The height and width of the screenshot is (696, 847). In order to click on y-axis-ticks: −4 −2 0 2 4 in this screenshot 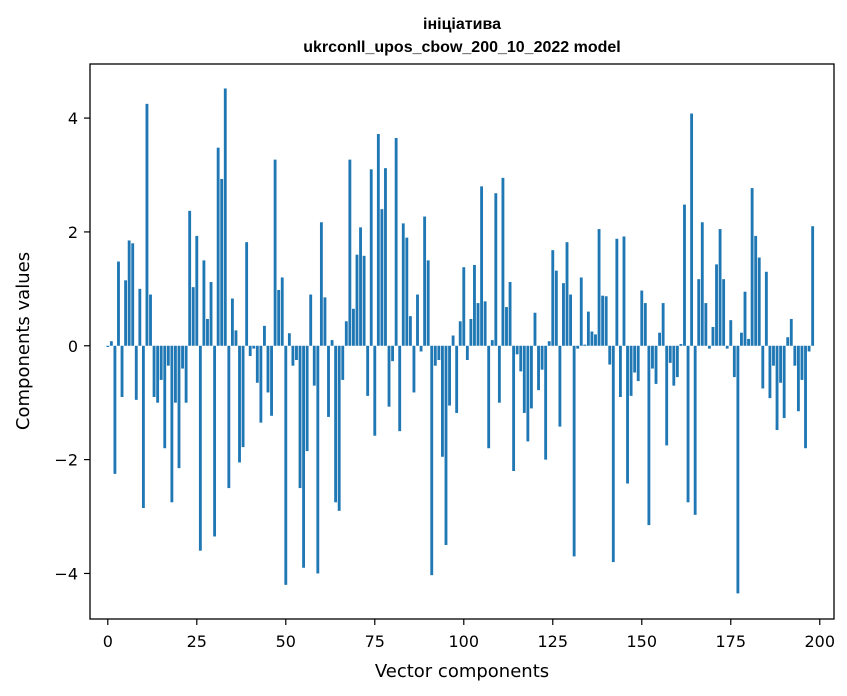, I will do `click(72, 346)`.